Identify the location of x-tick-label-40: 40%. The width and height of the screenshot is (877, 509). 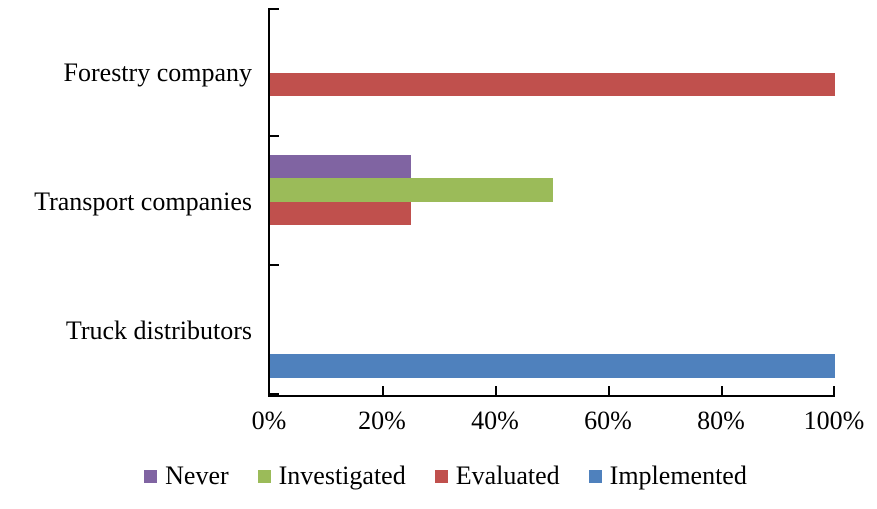
(495, 420).